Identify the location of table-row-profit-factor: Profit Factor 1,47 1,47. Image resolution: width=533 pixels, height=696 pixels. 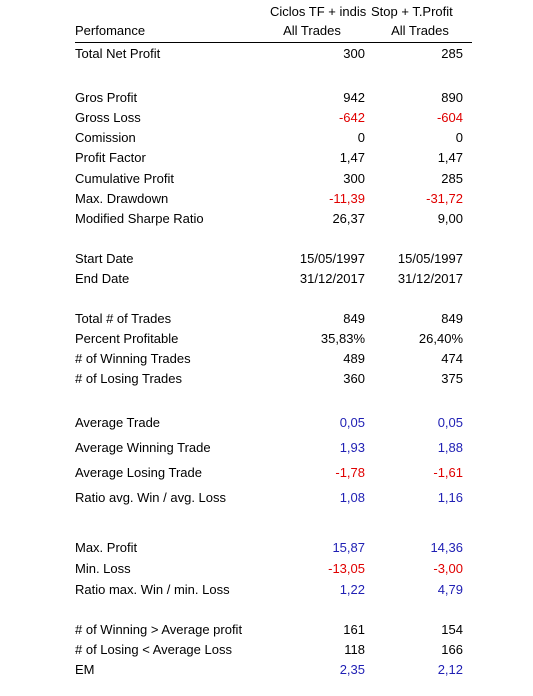
(266, 158).